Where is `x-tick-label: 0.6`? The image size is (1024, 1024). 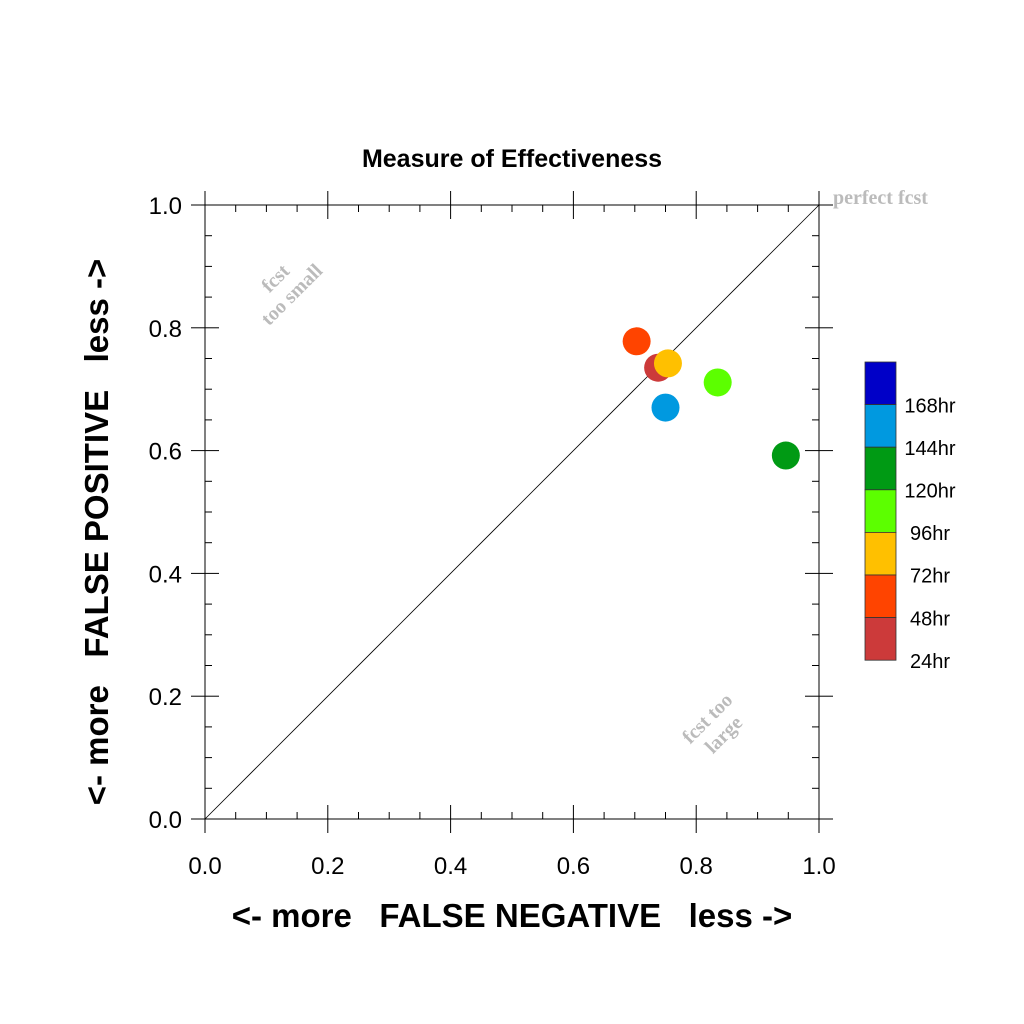 x-tick-label: 0.6 is located at coordinates (573, 866).